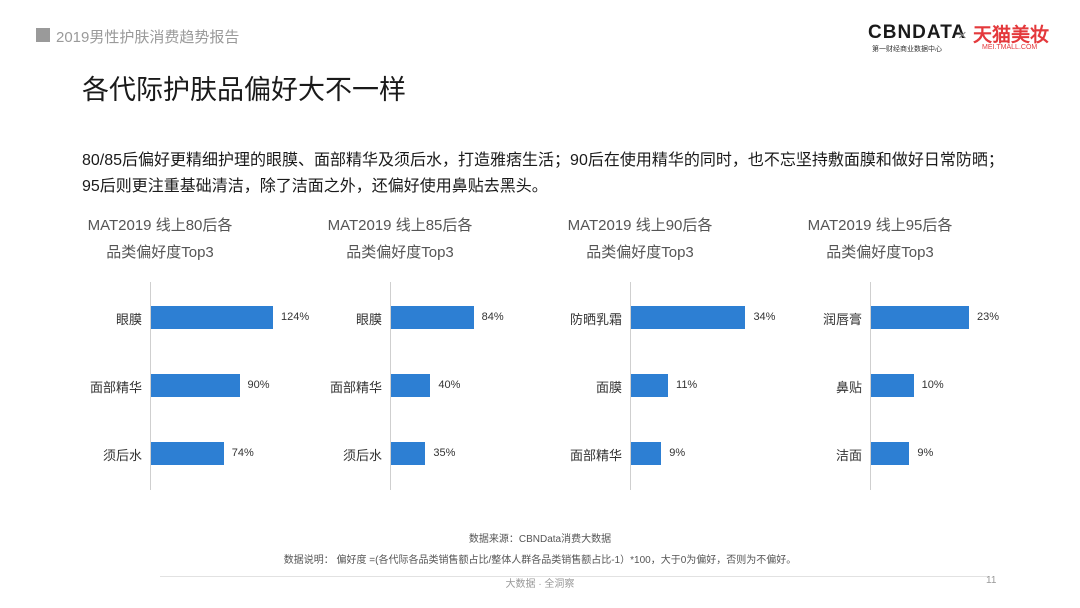 This screenshot has height=608, width=1080. What do you see at coordinates (160, 239) in the screenshot?
I see `chart-title: MAT2019 线上80后各 品类偏好度Top3` at bounding box center [160, 239].